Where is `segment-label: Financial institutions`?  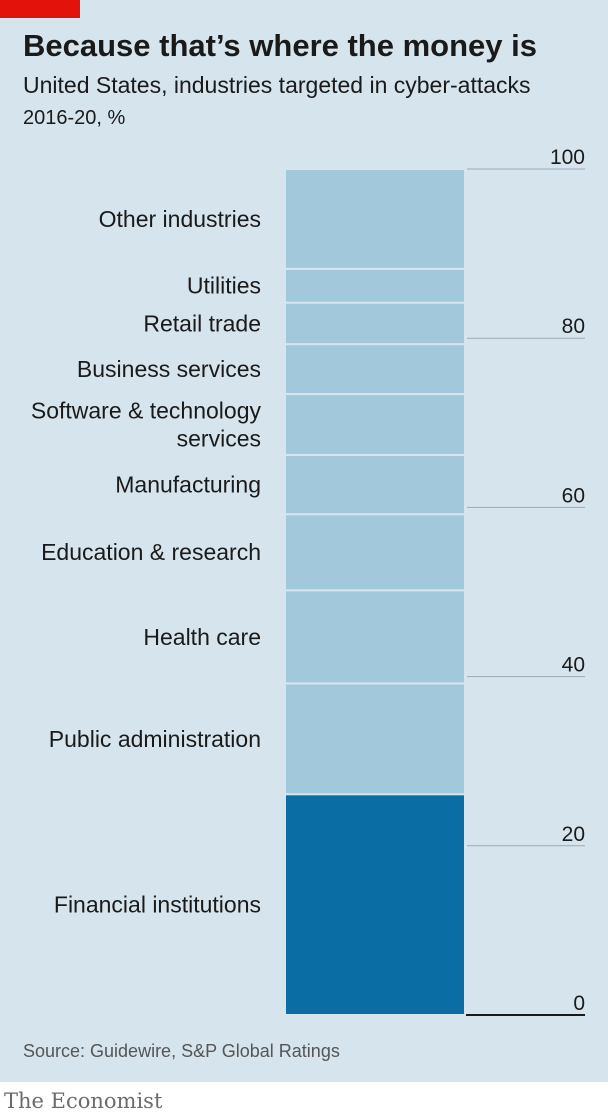 segment-label: Financial institutions is located at coordinates (157, 905).